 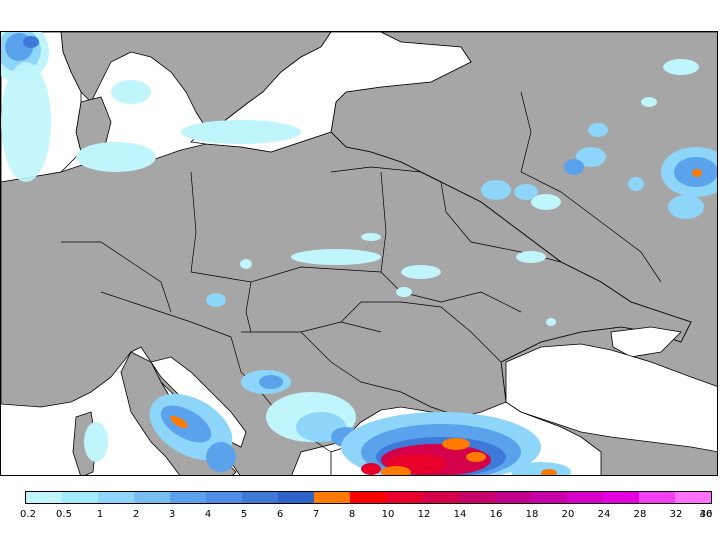 I want to click on legend-tick-label: 7, so click(x=316, y=514).